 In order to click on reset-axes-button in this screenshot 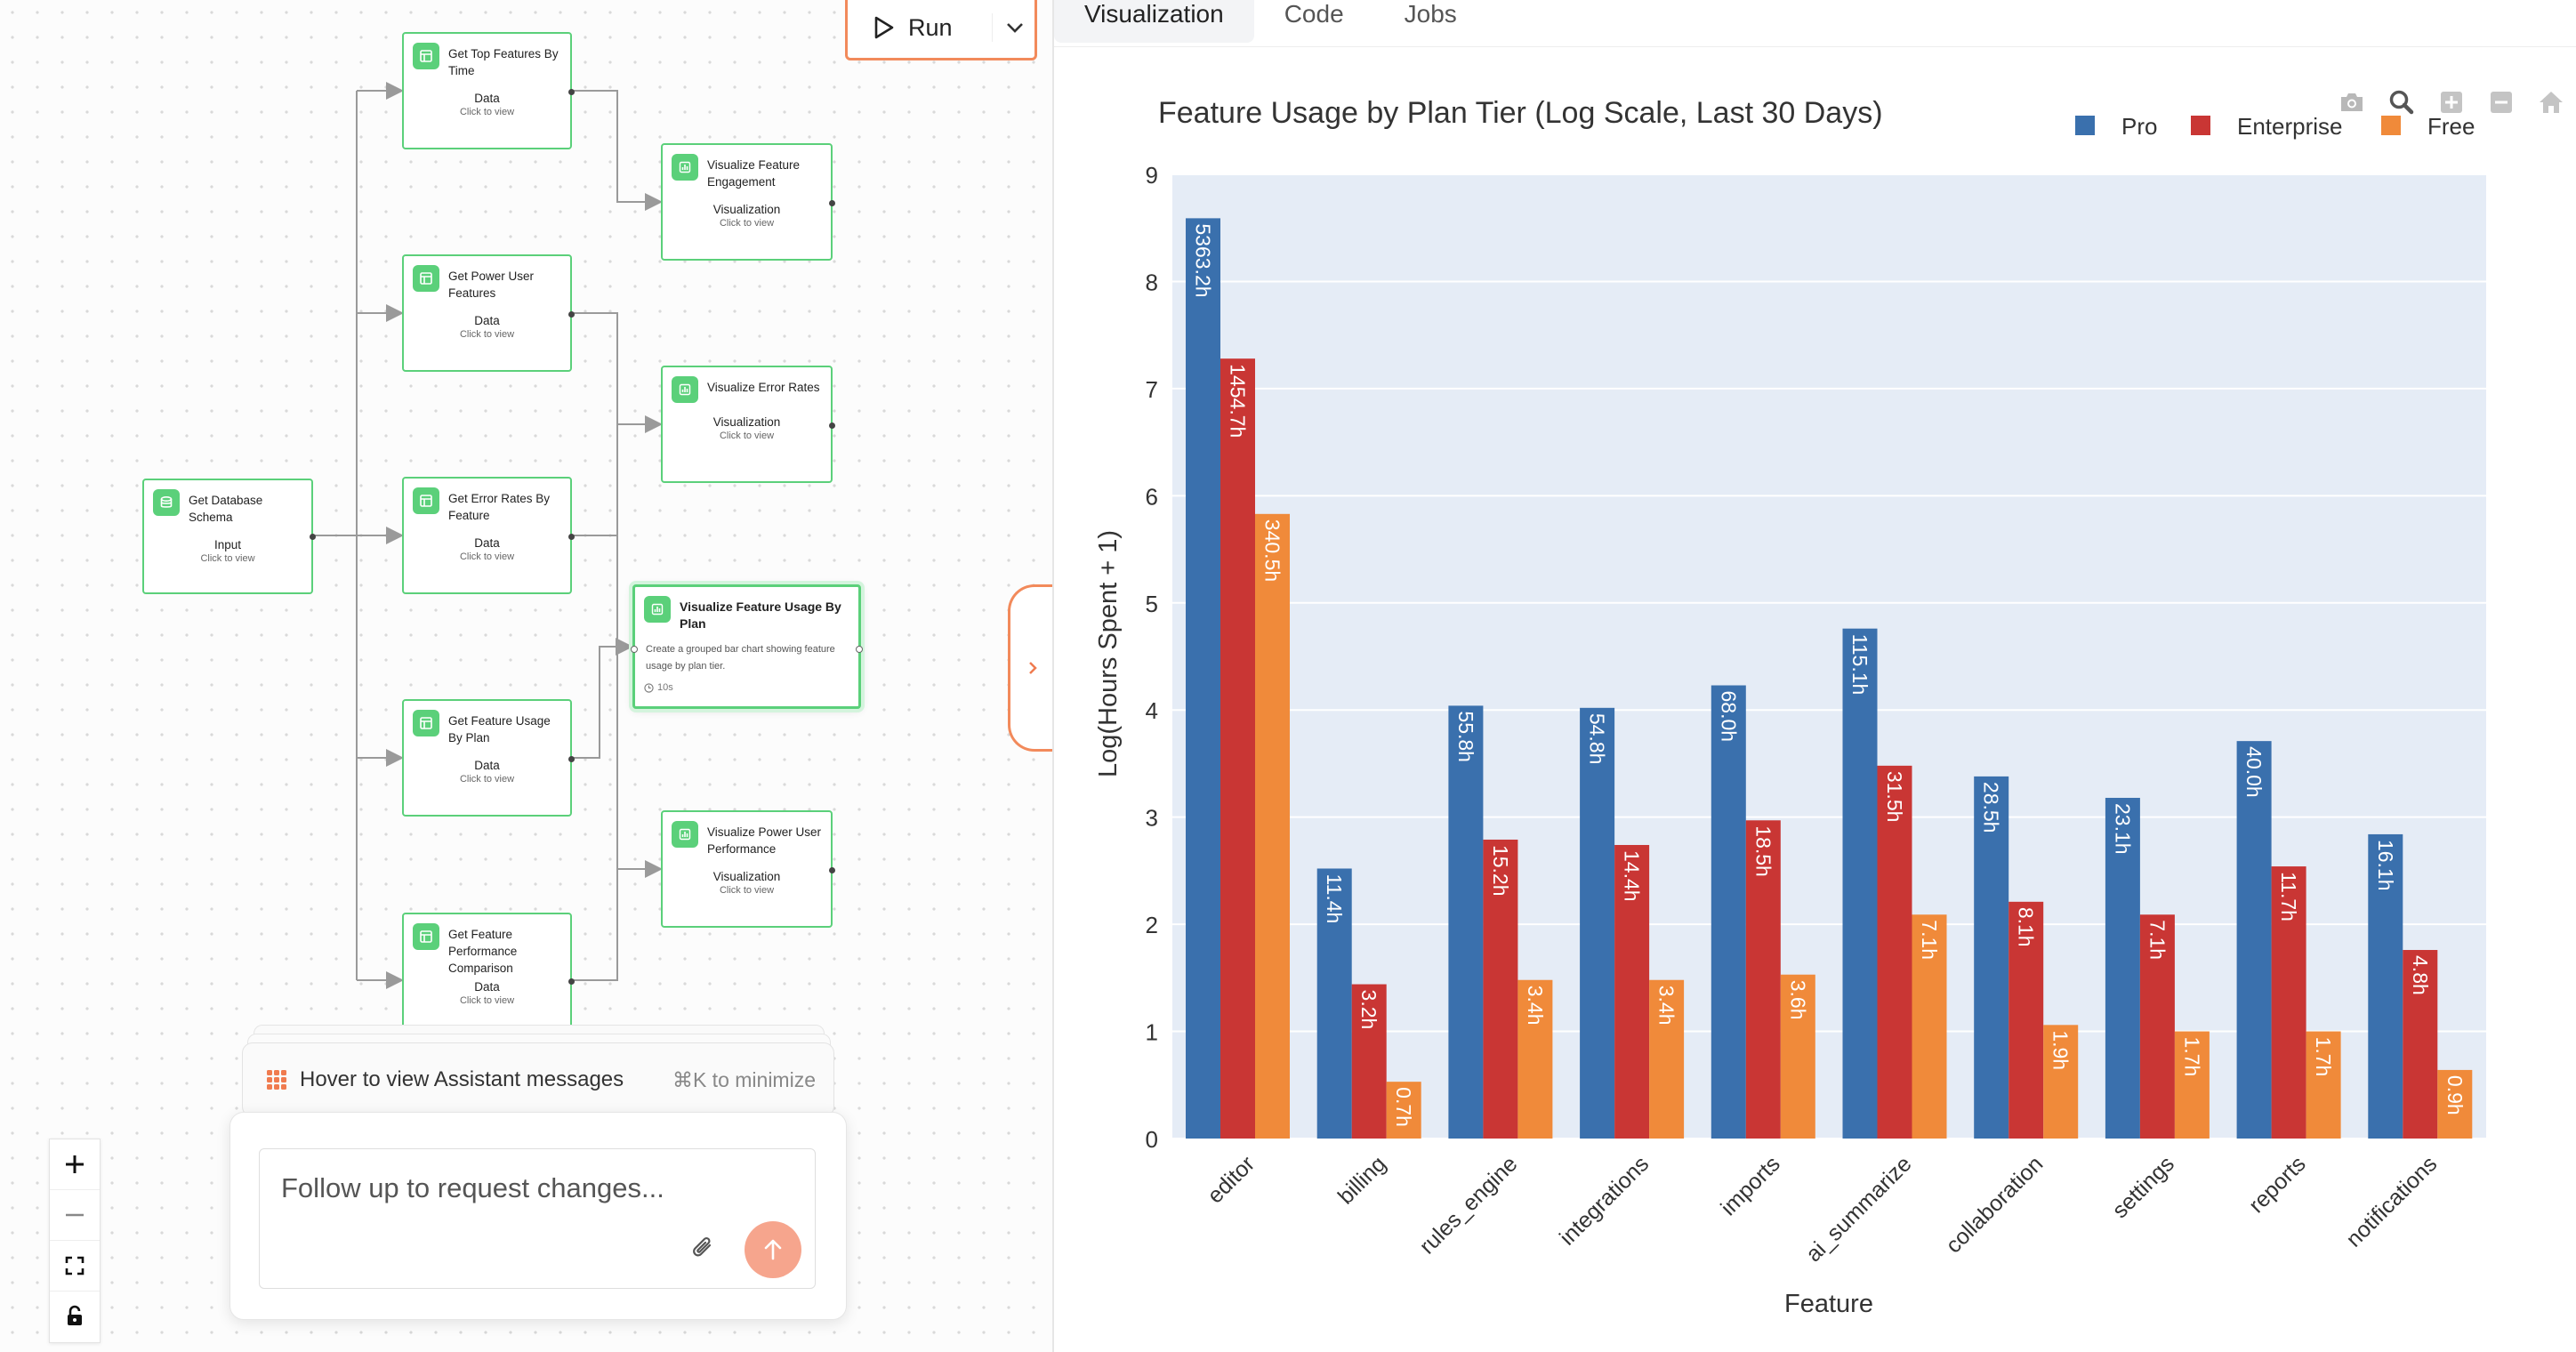, I will do `click(2551, 102)`.